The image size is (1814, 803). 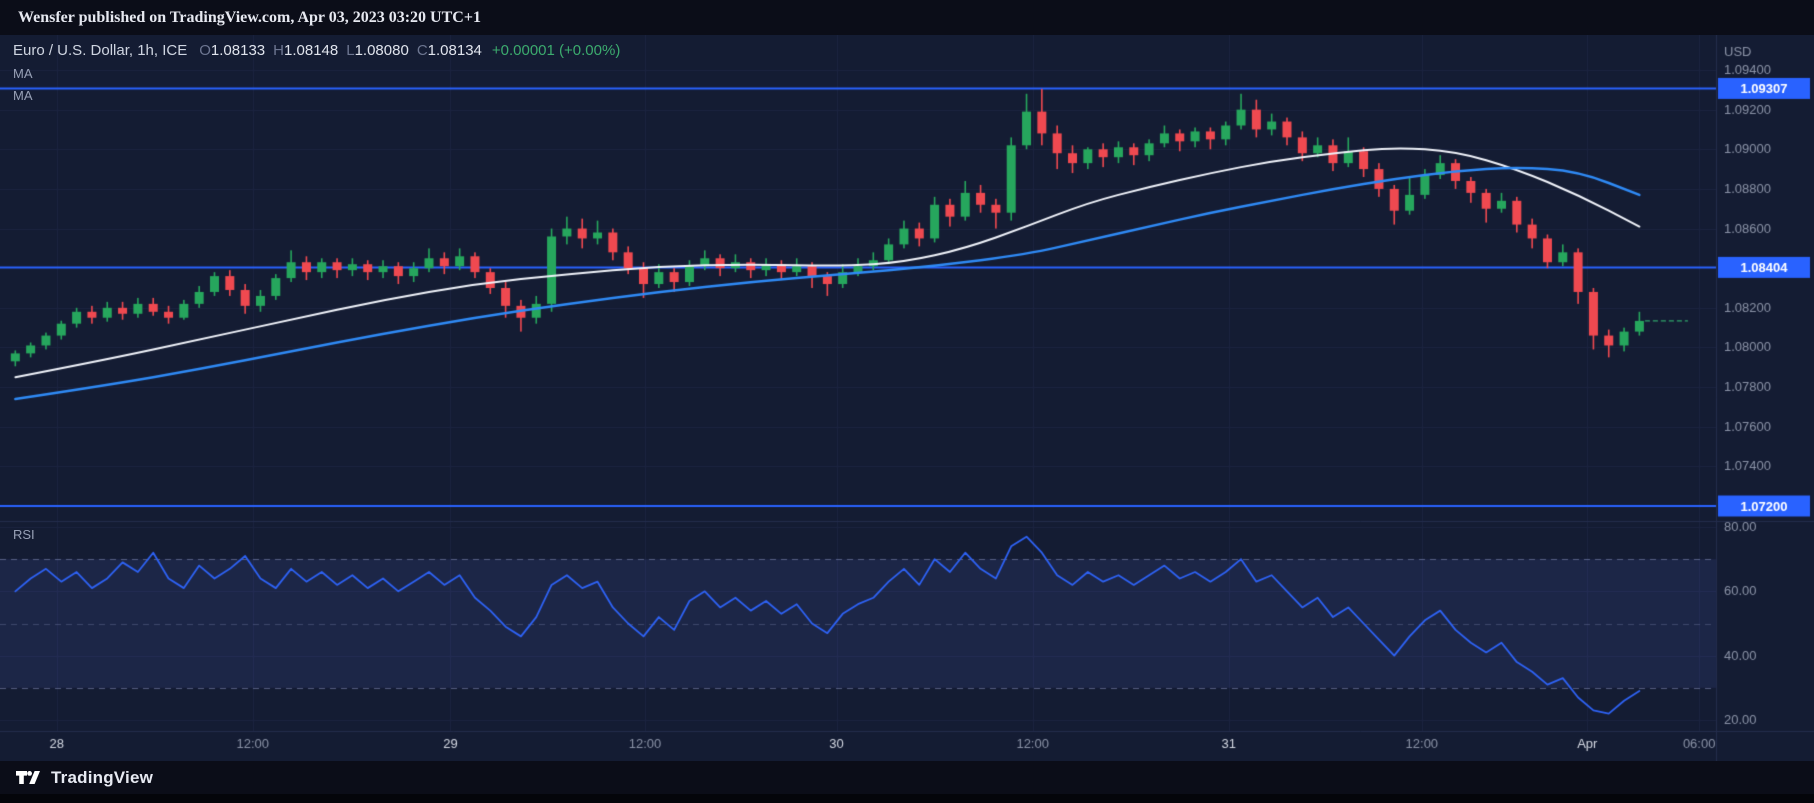 What do you see at coordinates (23, 73) in the screenshot?
I see `ma-indicator-label-1: MA` at bounding box center [23, 73].